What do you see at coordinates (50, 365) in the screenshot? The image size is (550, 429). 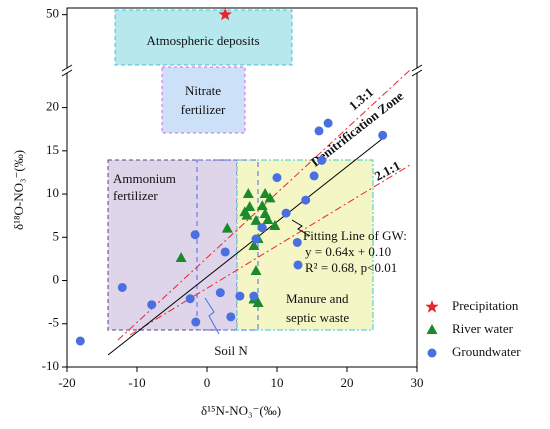 I see `y-tick-label: -10` at bounding box center [50, 365].